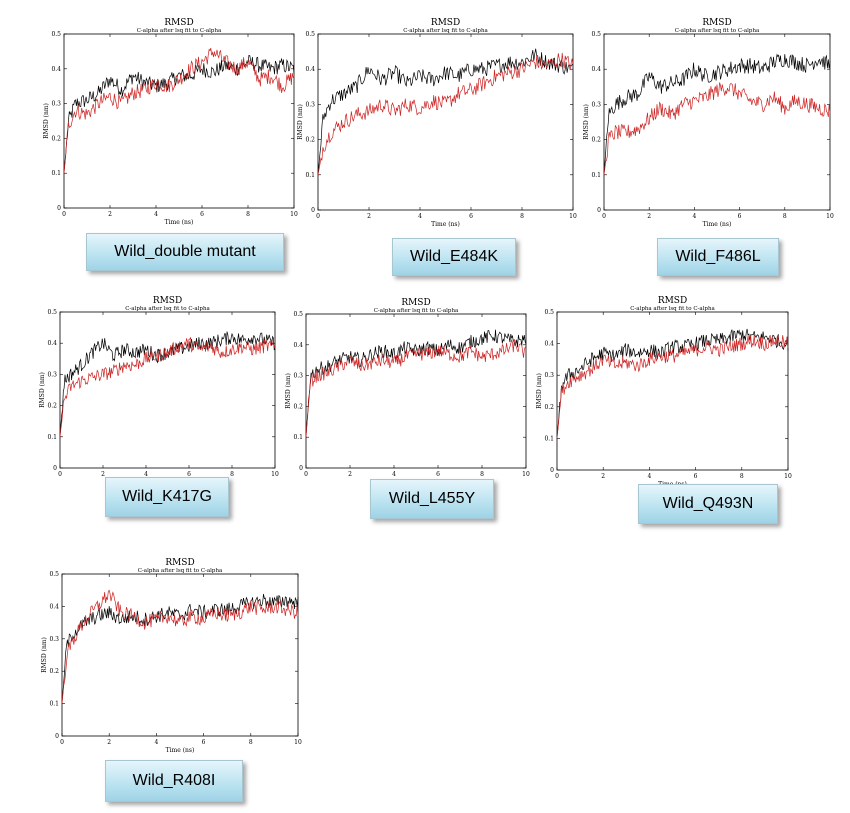 This screenshot has height=813, width=850. What do you see at coordinates (167, 497) in the screenshot?
I see `caption-wild-k417g: Wild_K417G` at bounding box center [167, 497].